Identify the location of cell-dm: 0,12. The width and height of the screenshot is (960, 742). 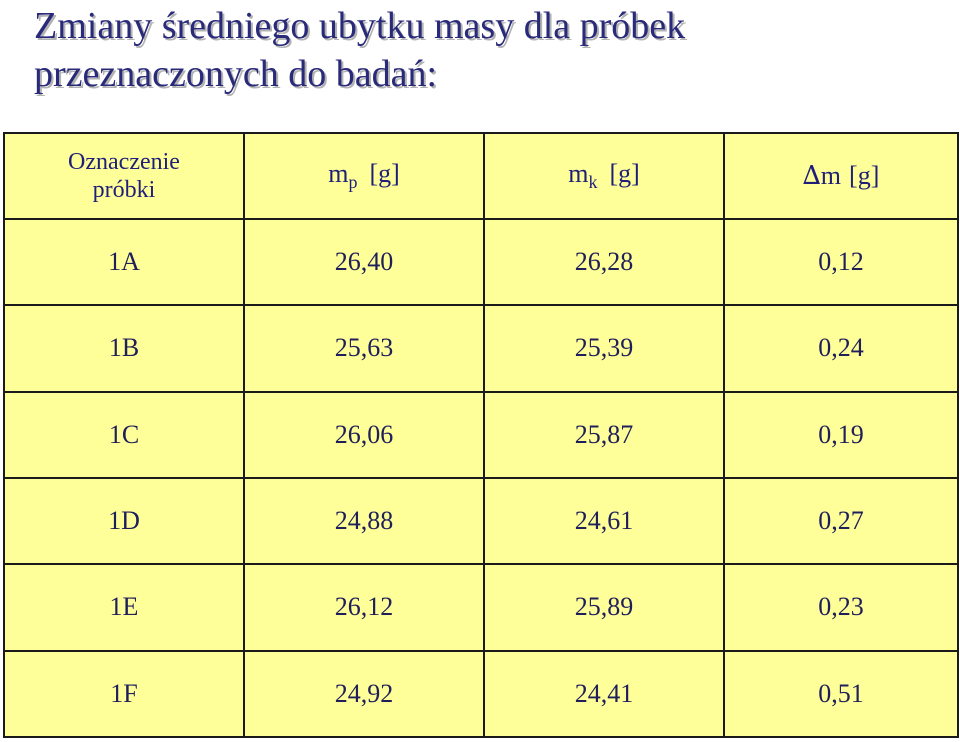
(841, 262).